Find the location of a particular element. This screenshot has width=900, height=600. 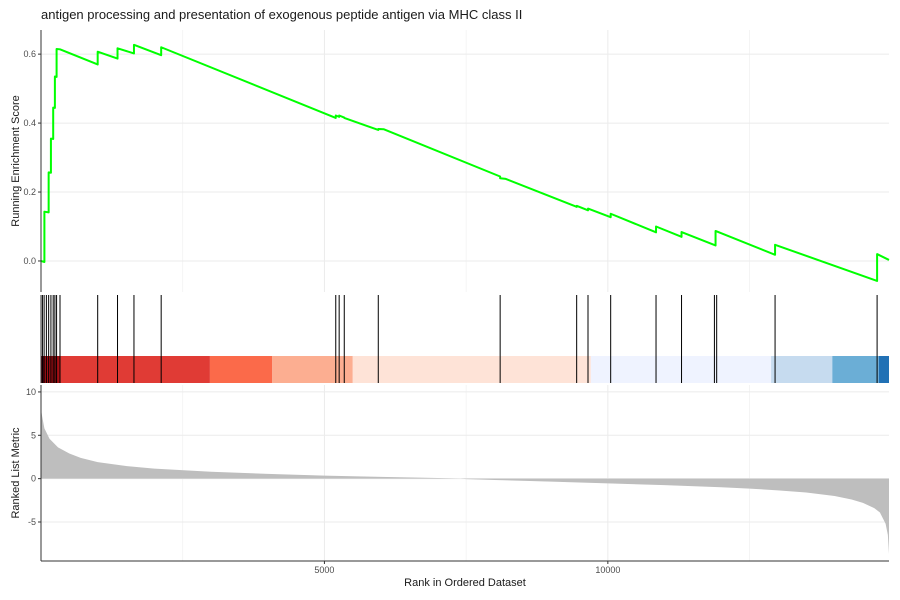

y-tick-label: 0.4 is located at coordinates (29, 123).